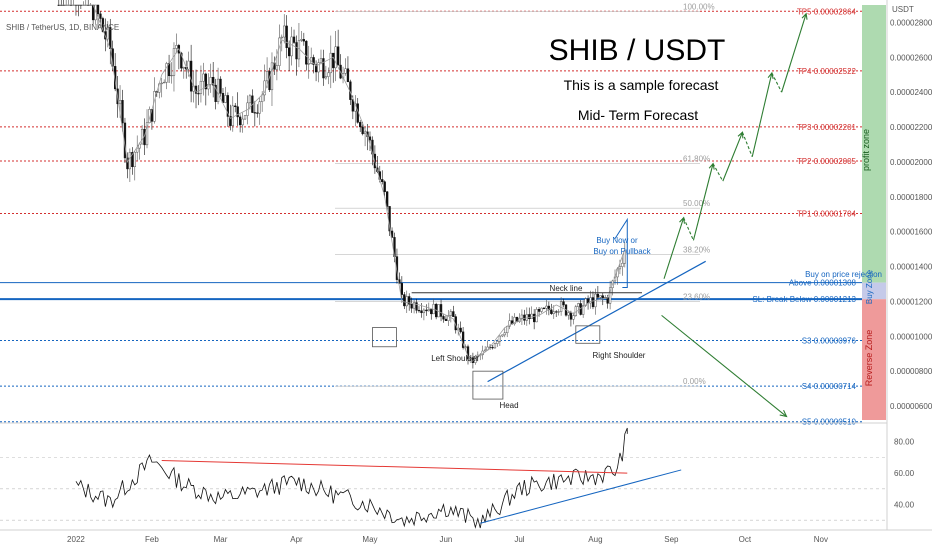  Describe the element at coordinates (595, 539) in the screenshot. I see `time-tick-label: Aug` at that location.